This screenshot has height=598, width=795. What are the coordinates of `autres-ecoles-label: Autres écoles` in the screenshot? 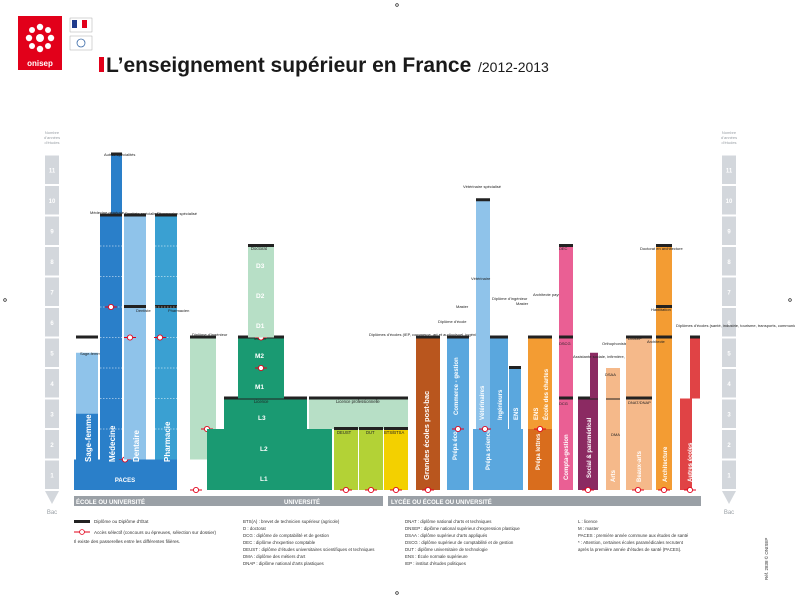 It's located at (691, 462).